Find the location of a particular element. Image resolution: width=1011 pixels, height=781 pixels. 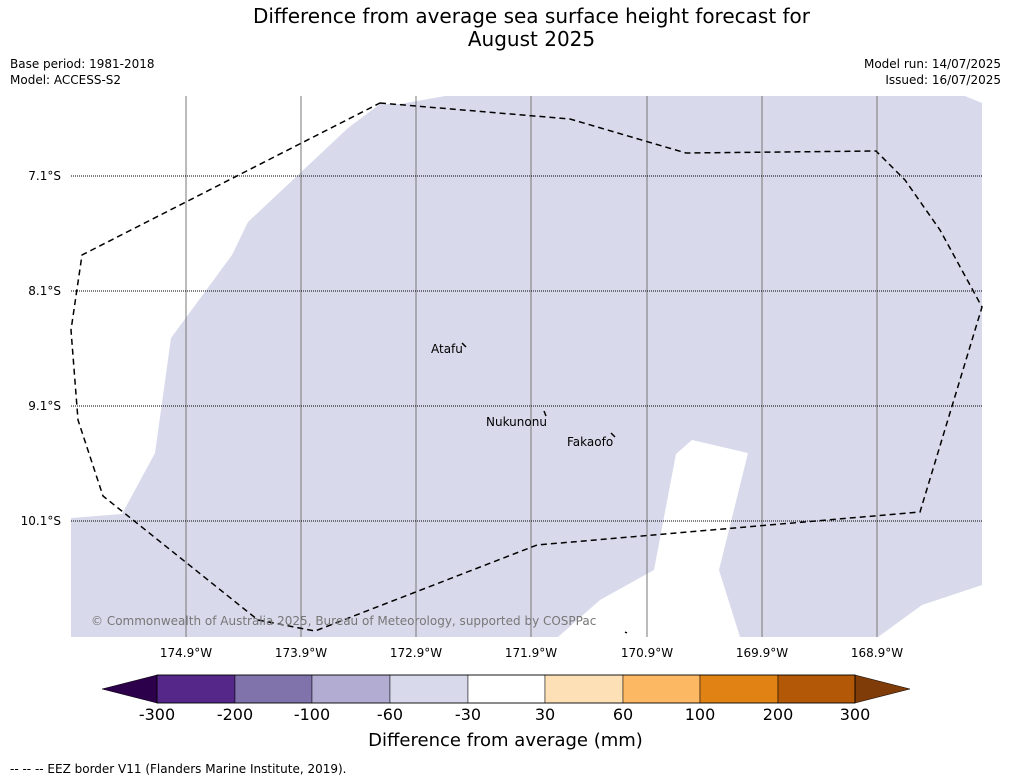

colorbar-extend-high is located at coordinates (882, 689).